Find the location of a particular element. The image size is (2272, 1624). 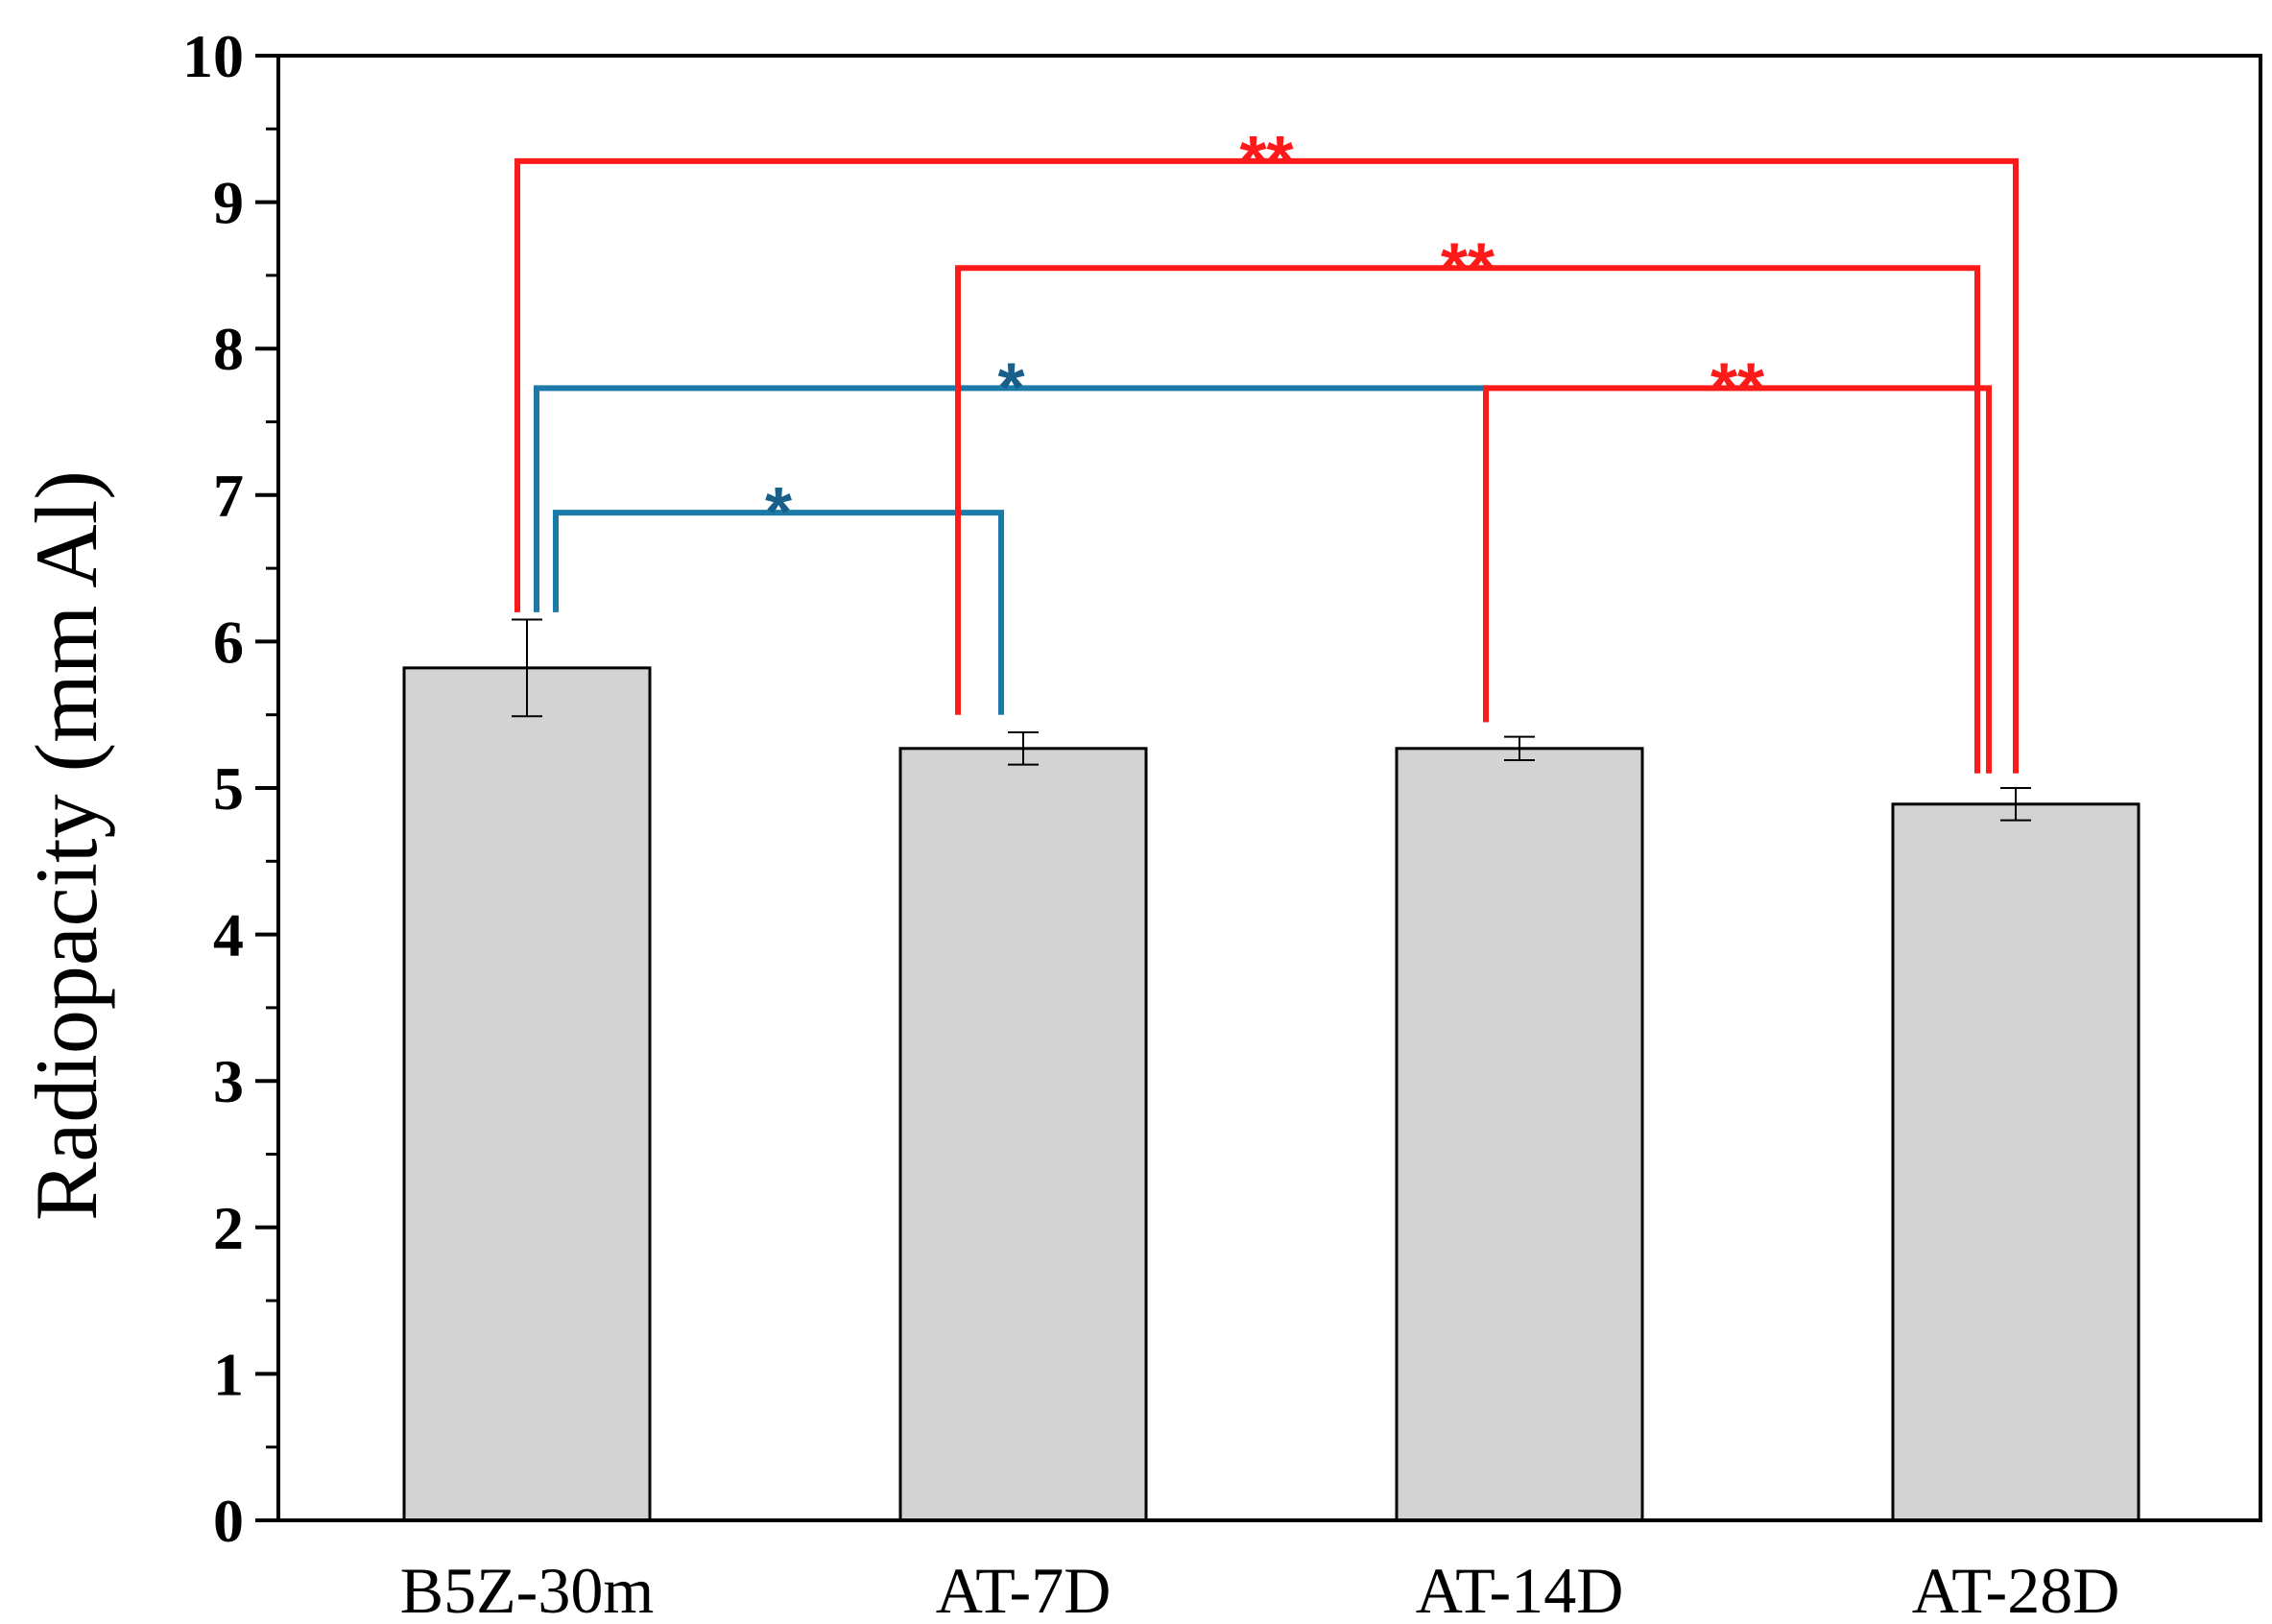

error-bars-layer is located at coordinates (1272, 720).